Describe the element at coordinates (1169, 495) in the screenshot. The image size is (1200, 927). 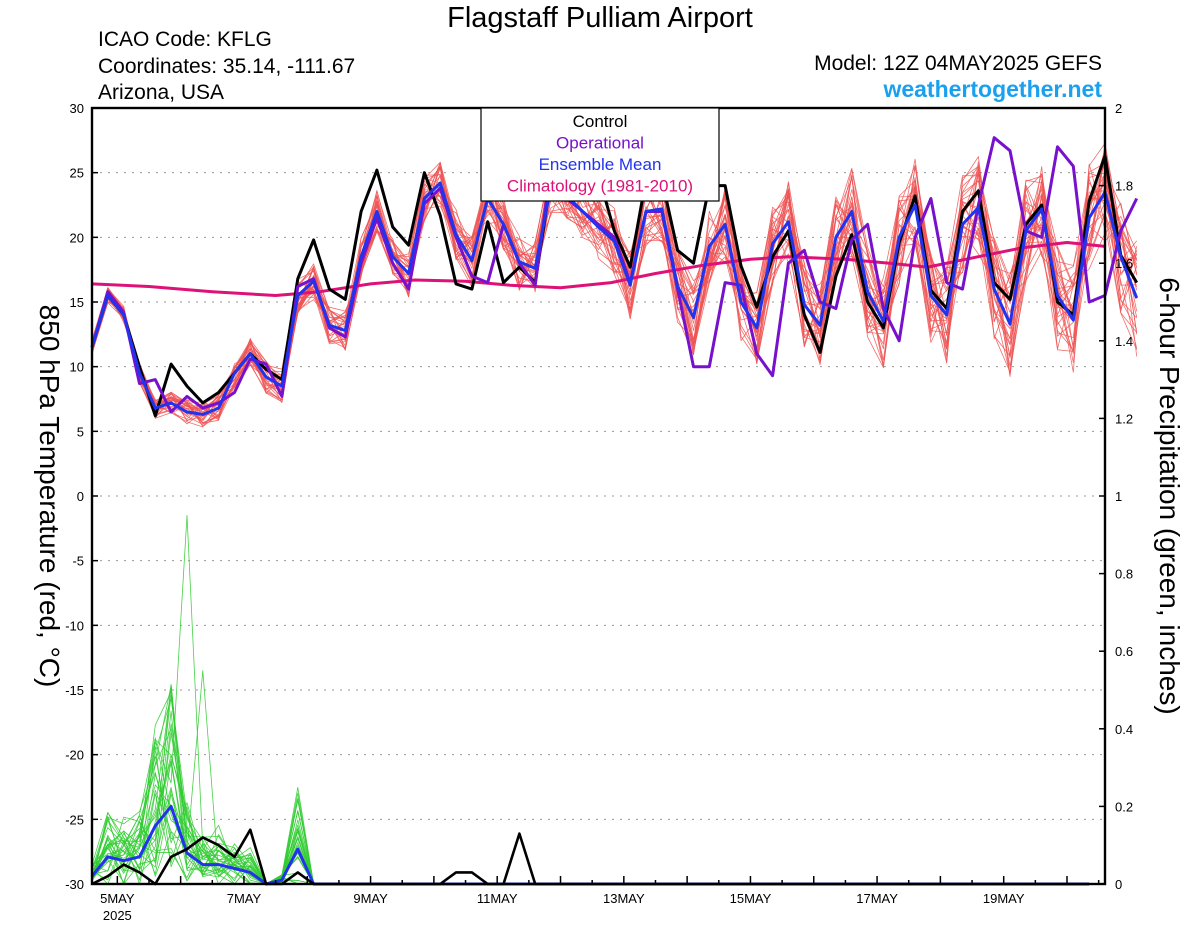
I see `right-axis-label: 6-hour Precipitation (green, inches)` at that location.